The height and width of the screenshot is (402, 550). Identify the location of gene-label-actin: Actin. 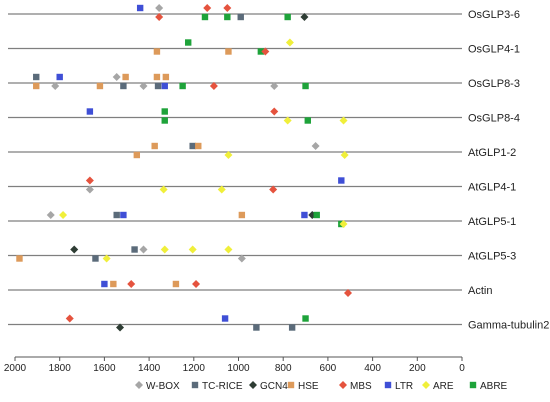
(480, 291).